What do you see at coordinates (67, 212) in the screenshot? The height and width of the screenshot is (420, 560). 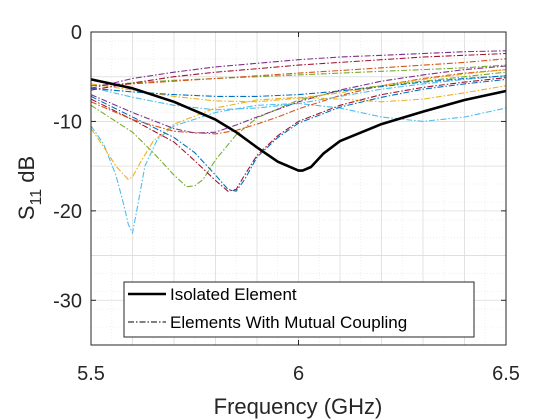 I see `y-tick-label: -20` at bounding box center [67, 212].